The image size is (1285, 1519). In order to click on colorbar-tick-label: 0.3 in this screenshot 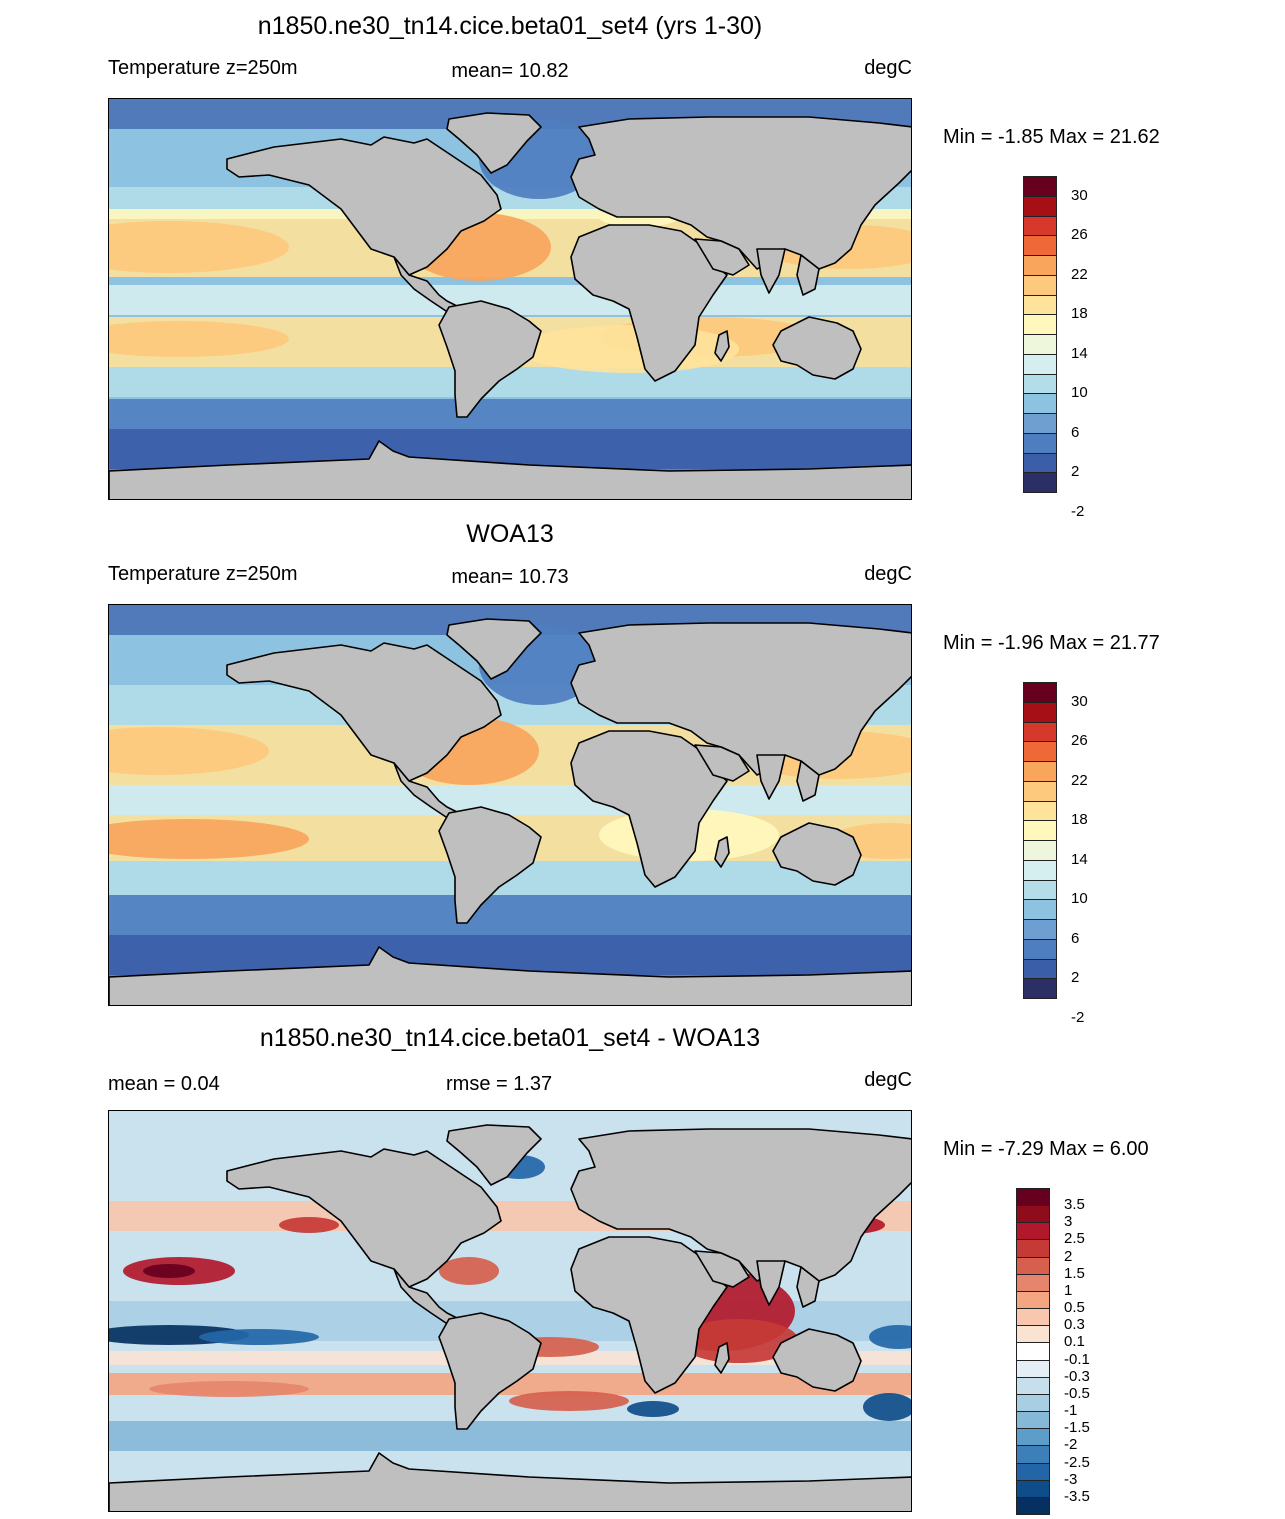, I will do `click(1074, 1325)`.